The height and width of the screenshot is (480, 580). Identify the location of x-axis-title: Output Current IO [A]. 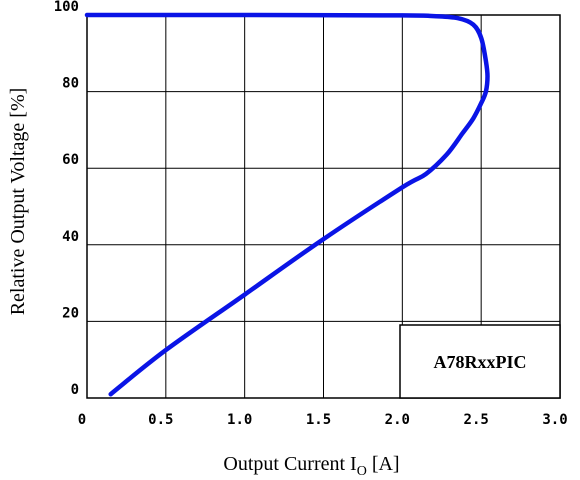
(311, 466).